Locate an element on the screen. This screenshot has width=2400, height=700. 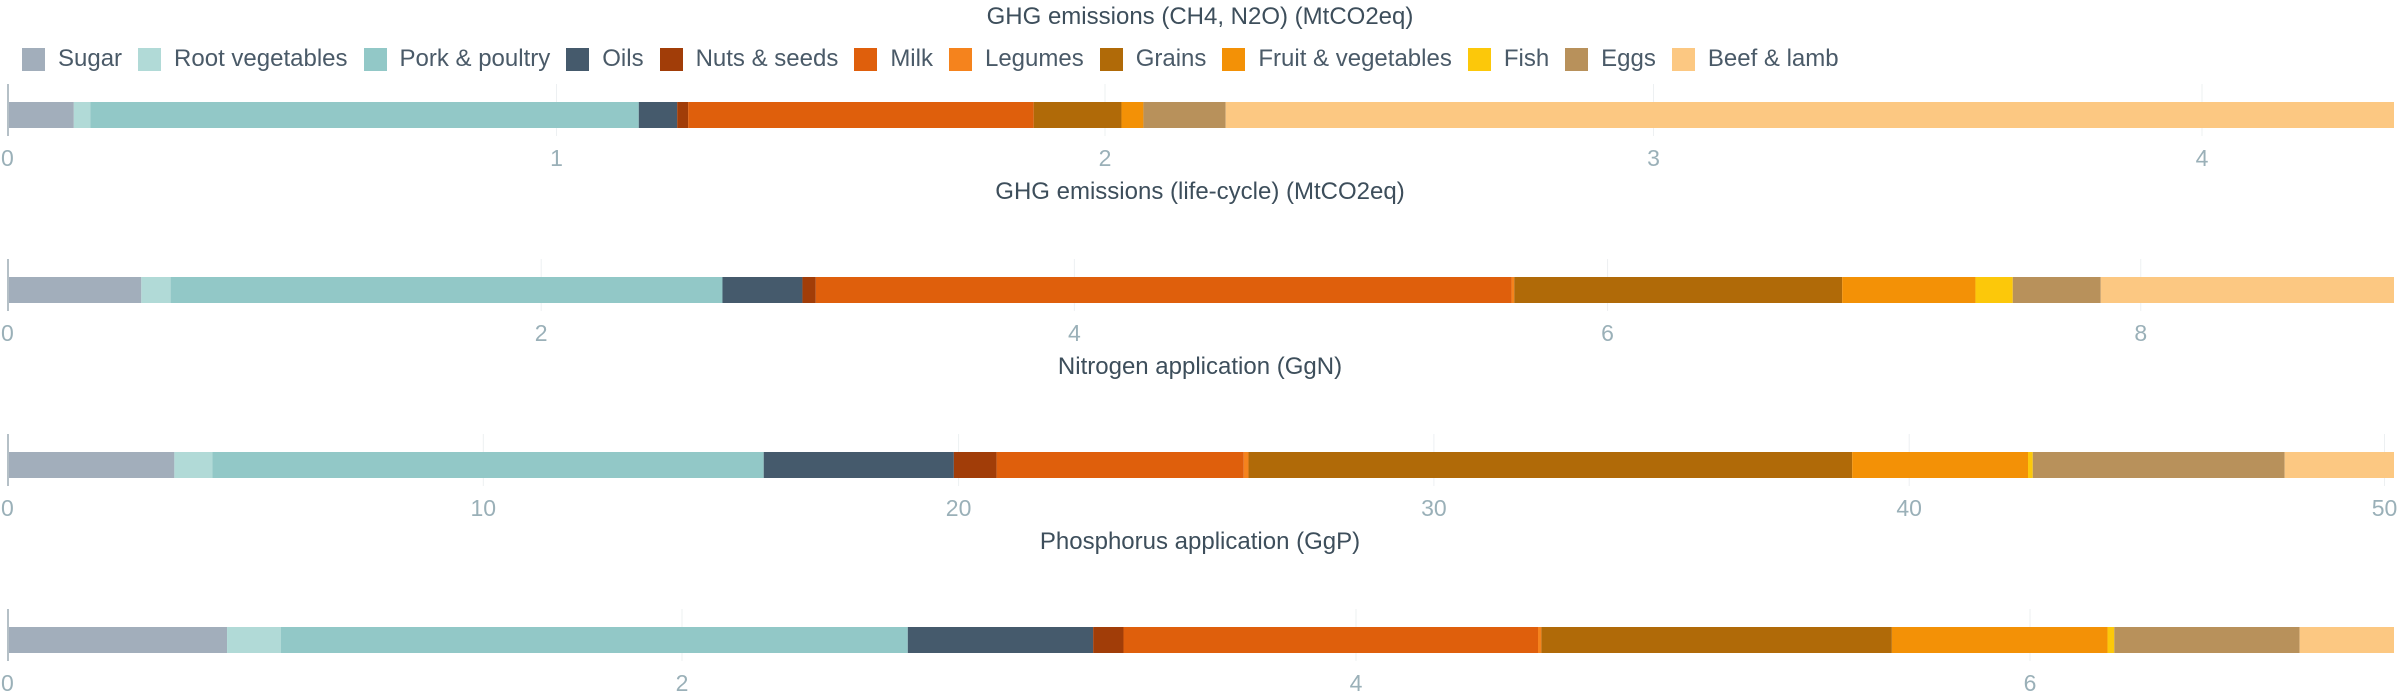
panel-title: GHG emissions (life-cycle) (MtCO2eq) is located at coordinates (1199, 191).